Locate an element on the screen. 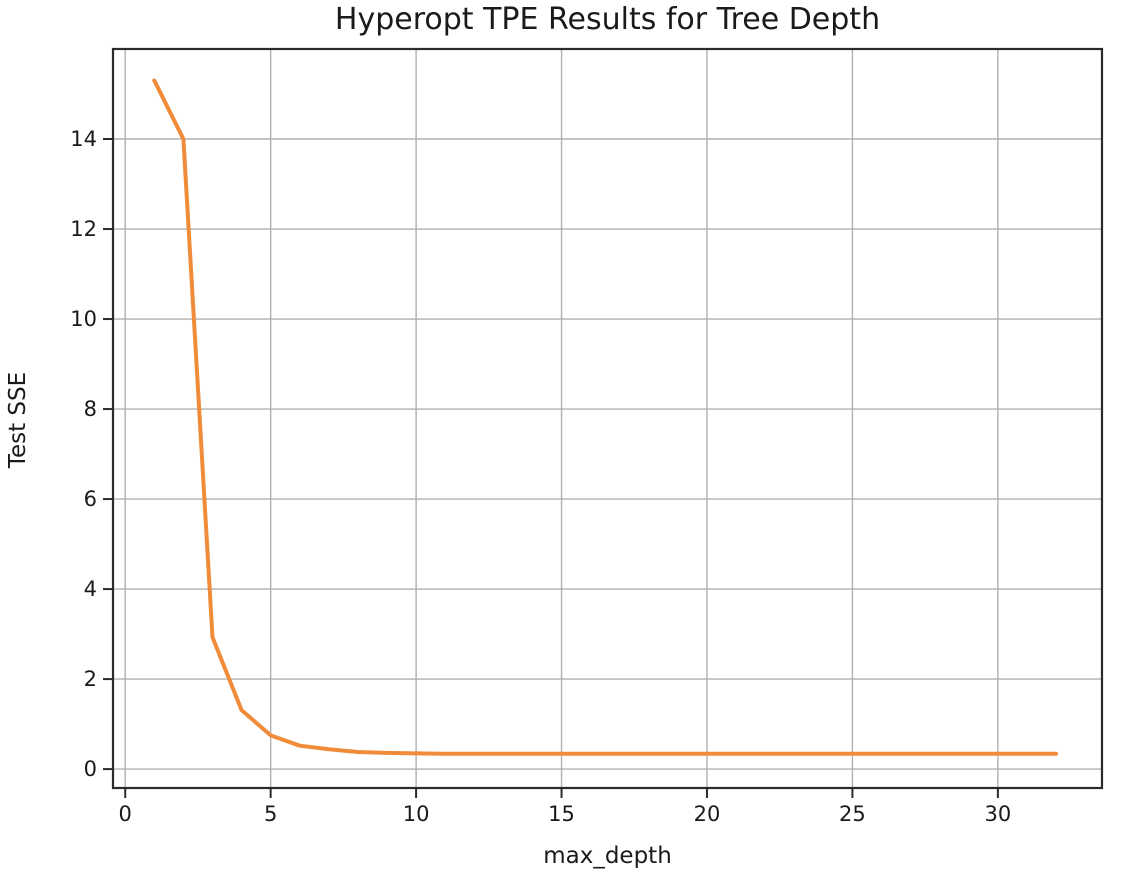 This screenshot has height=888, width=1142. y-tick-label: 0 is located at coordinates (90, 769).